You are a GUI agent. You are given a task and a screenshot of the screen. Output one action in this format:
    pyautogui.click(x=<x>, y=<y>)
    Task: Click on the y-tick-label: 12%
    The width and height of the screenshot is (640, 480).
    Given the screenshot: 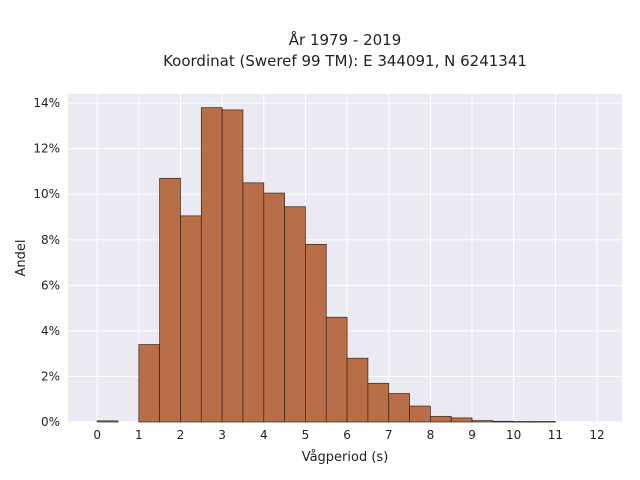 What is the action you would take?
    pyautogui.click(x=46, y=149)
    